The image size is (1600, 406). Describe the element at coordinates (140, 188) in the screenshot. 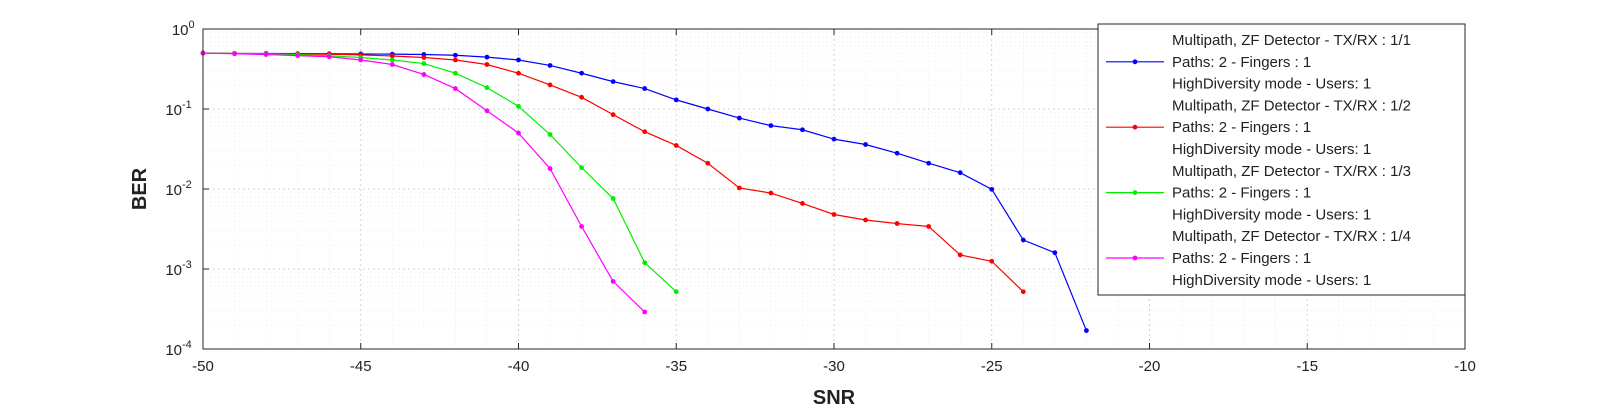

I see `y-axis-label: BER` at that location.